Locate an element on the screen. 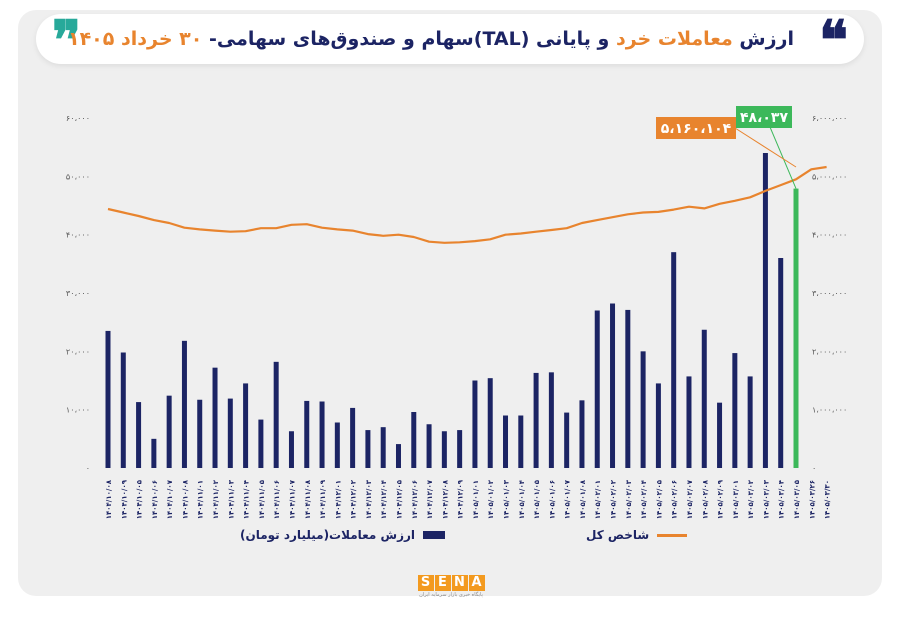 The height and width of the screenshot is (623, 900). y-right-tick-label: ۳،۰۰۰،۰۰۰ is located at coordinates (829, 293).